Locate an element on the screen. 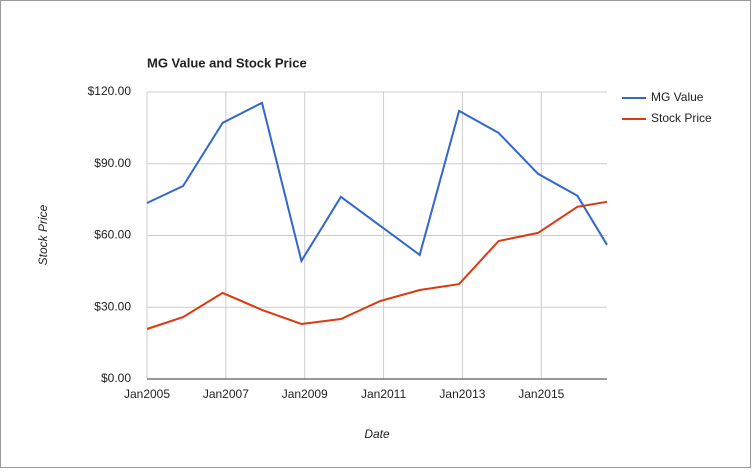 This screenshot has height=476, width=752. y-tick-label: $120.00 is located at coordinates (110, 91).